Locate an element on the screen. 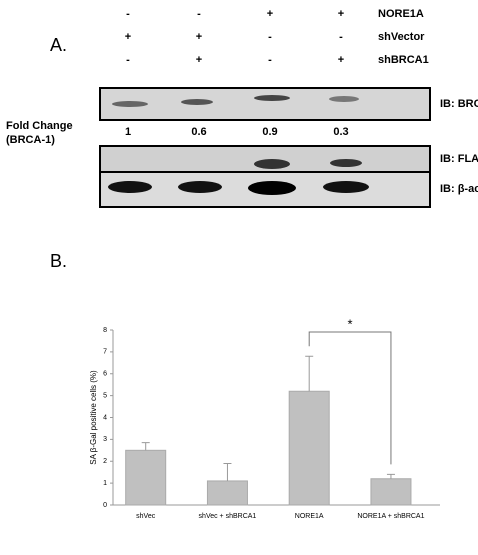 The width and height of the screenshot is (478, 555). x-tick-label: shVec + shBRCA1 is located at coordinates (228, 516).